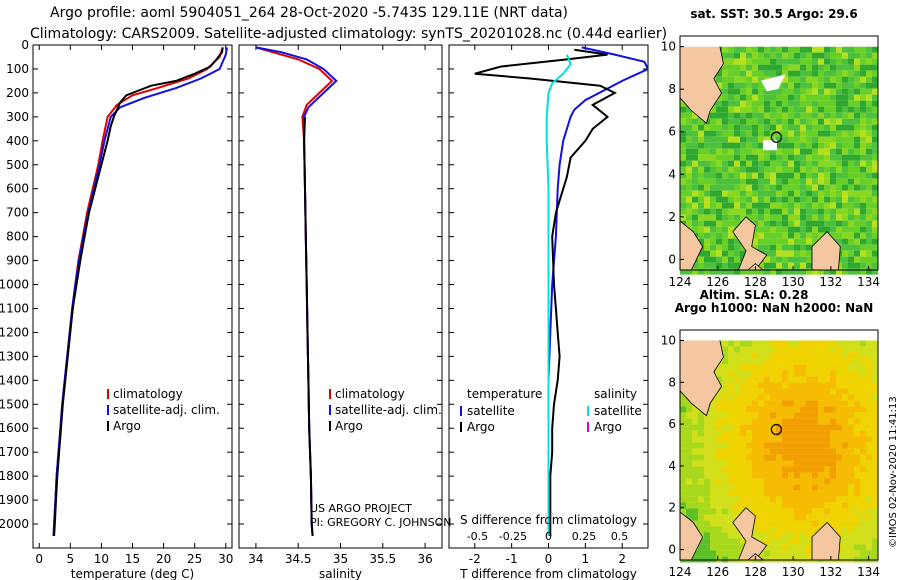 This screenshot has height=580, width=900. Describe the element at coordinates (668, 47) in the screenshot. I see `sst-map-ytick-label: 10` at that location.